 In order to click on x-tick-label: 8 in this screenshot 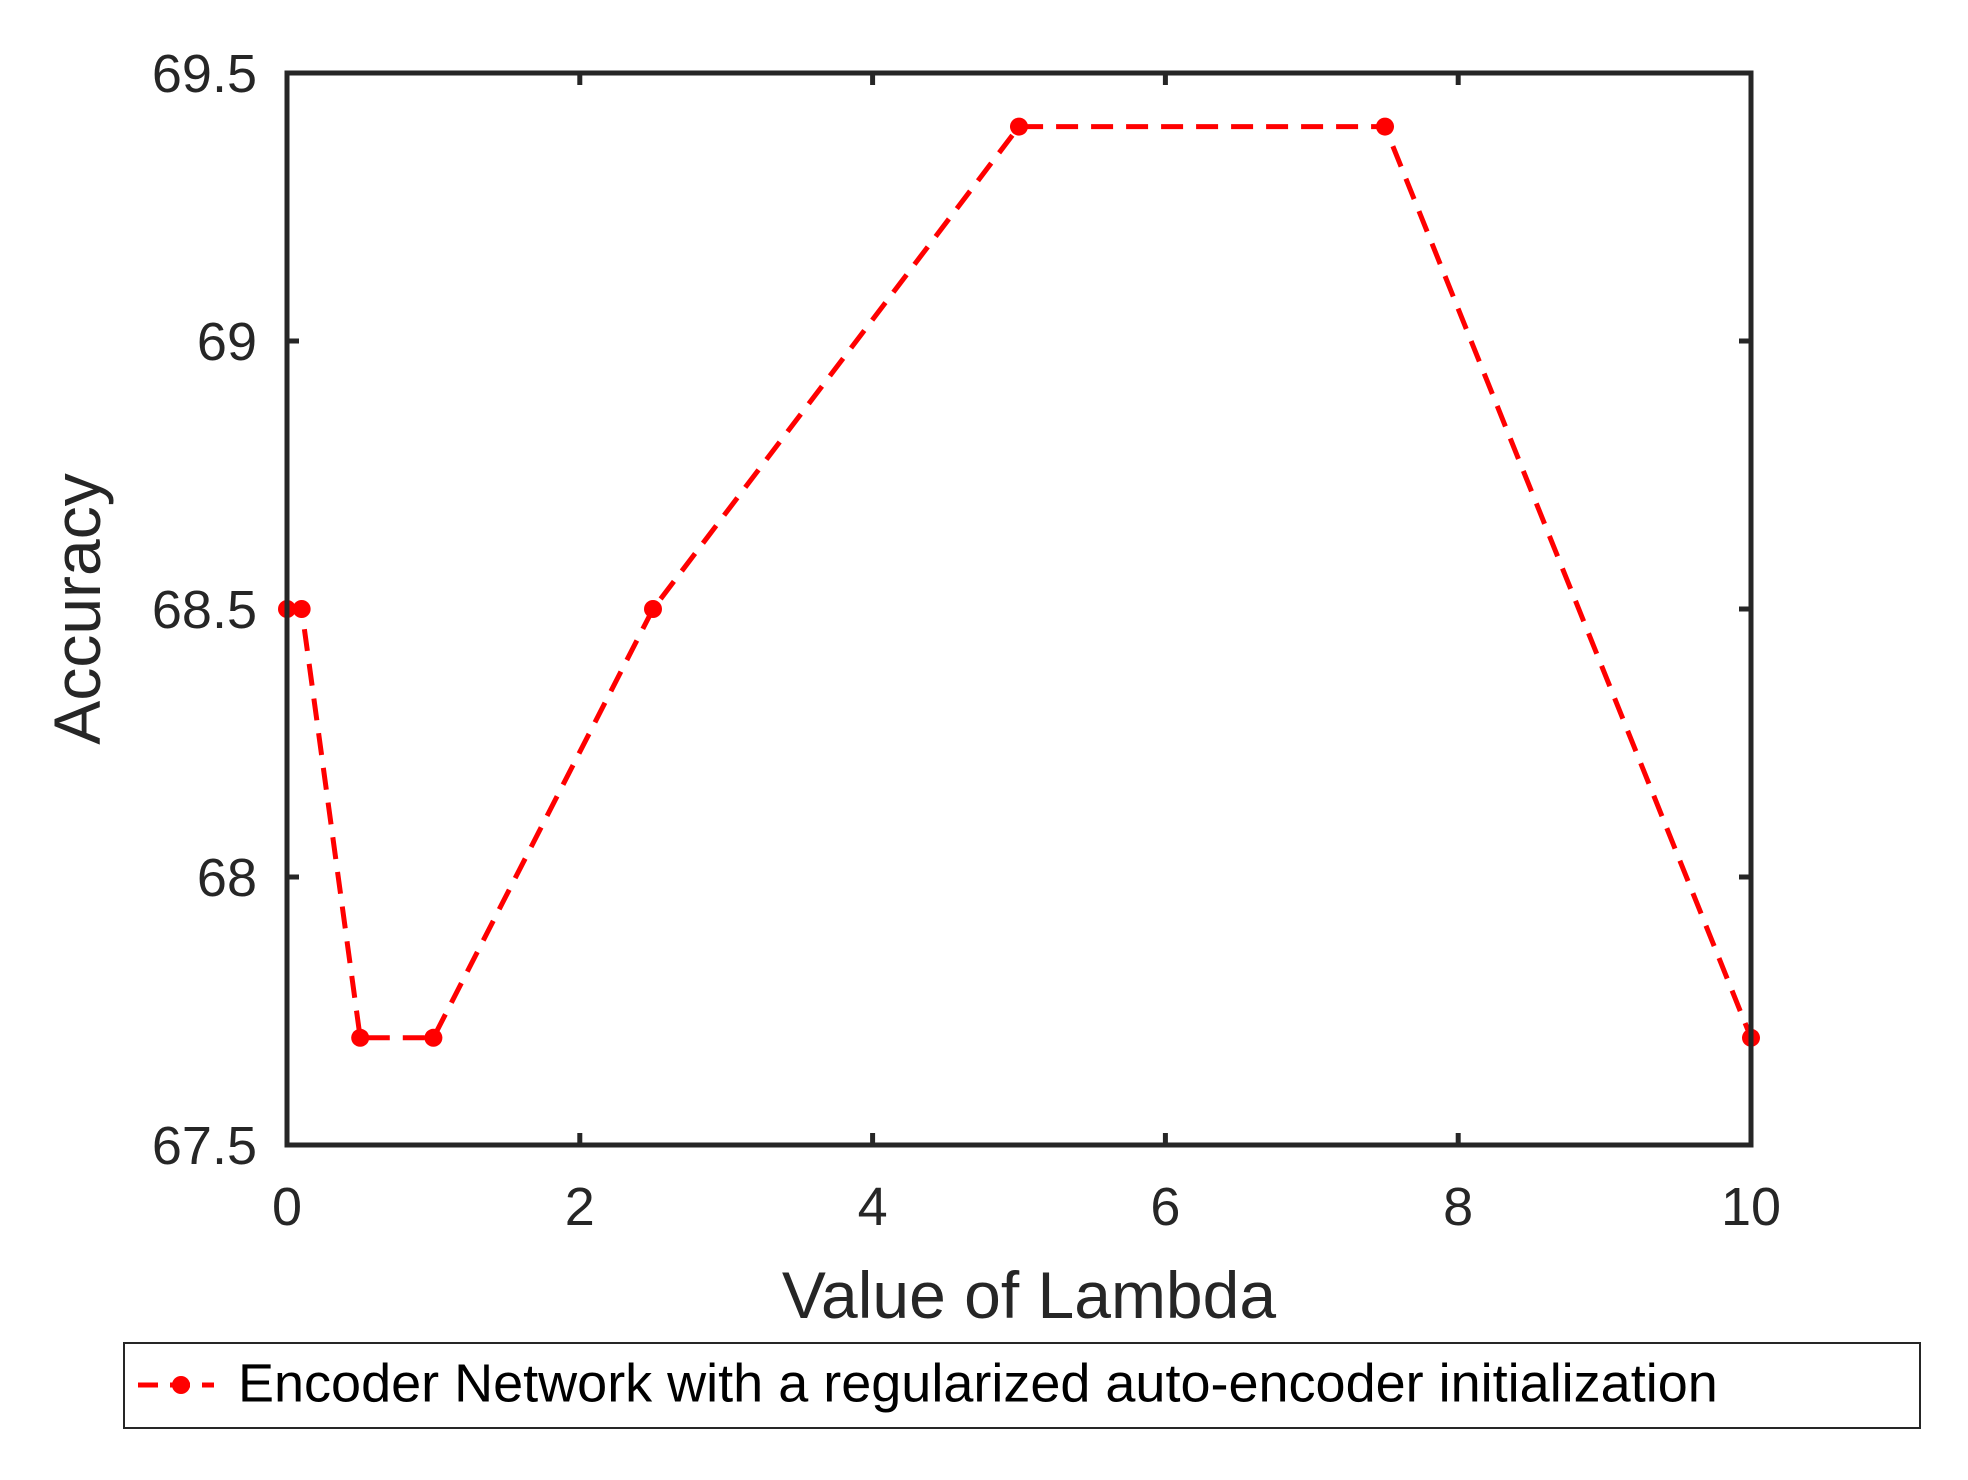, I will do `click(1458, 1207)`.